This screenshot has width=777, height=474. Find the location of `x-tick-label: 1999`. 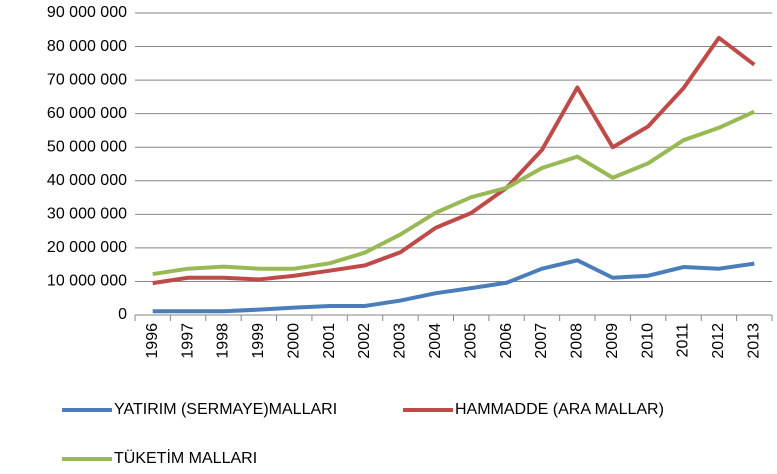

x-tick-label: 1999 is located at coordinates (258, 341).